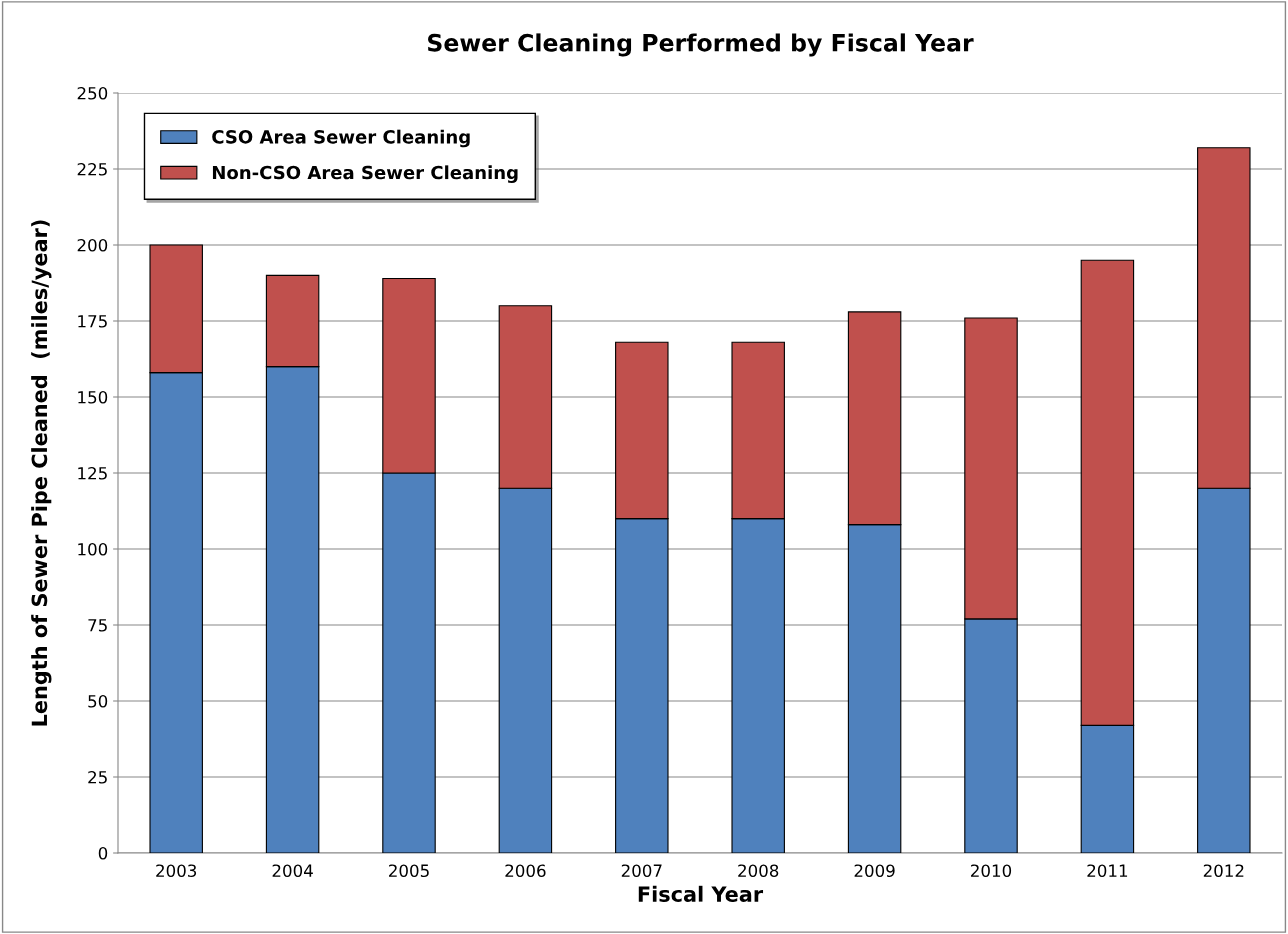  What do you see at coordinates (41, 473) in the screenshot?
I see `y-axis-title: Length of Sewer Pipe Cleaned (miles/year)` at bounding box center [41, 473].